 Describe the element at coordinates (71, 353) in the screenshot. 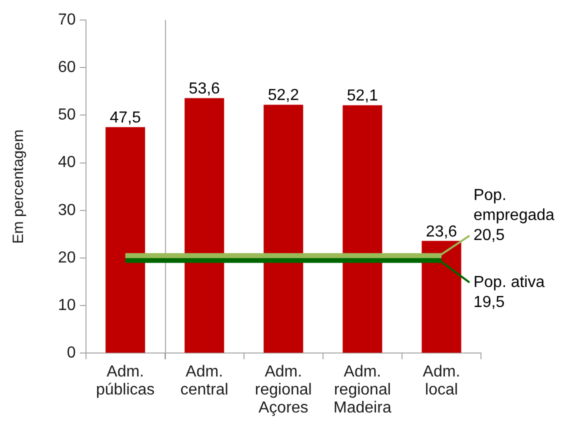

I see `y-tick-label: 0` at that location.